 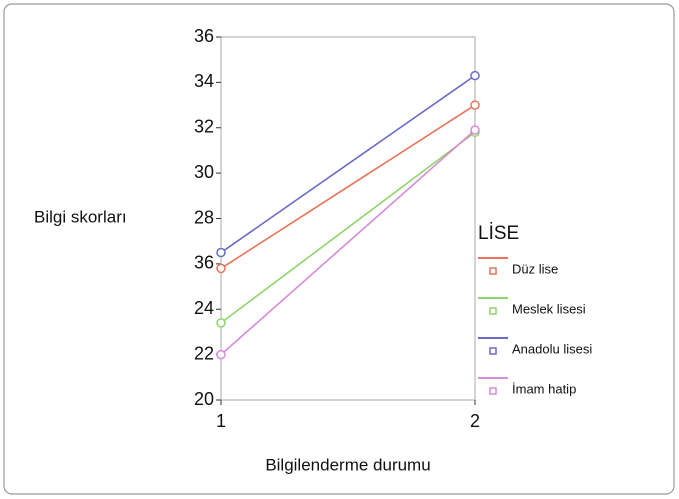 What do you see at coordinates (552, 348) in the screenshot?
I see `legend-label: Anadolu lisesi` at bounding box center [552, 348].